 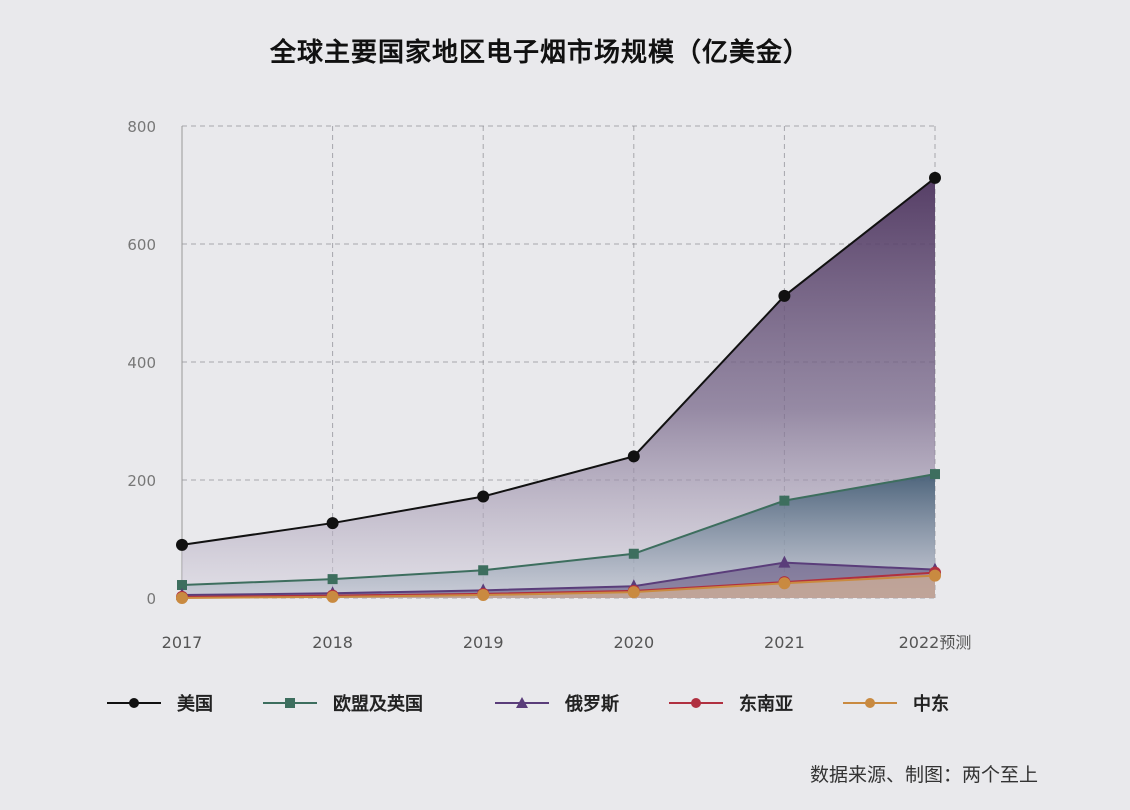 I want to click on y-tick-label: 400, so click(x=141, y=363).